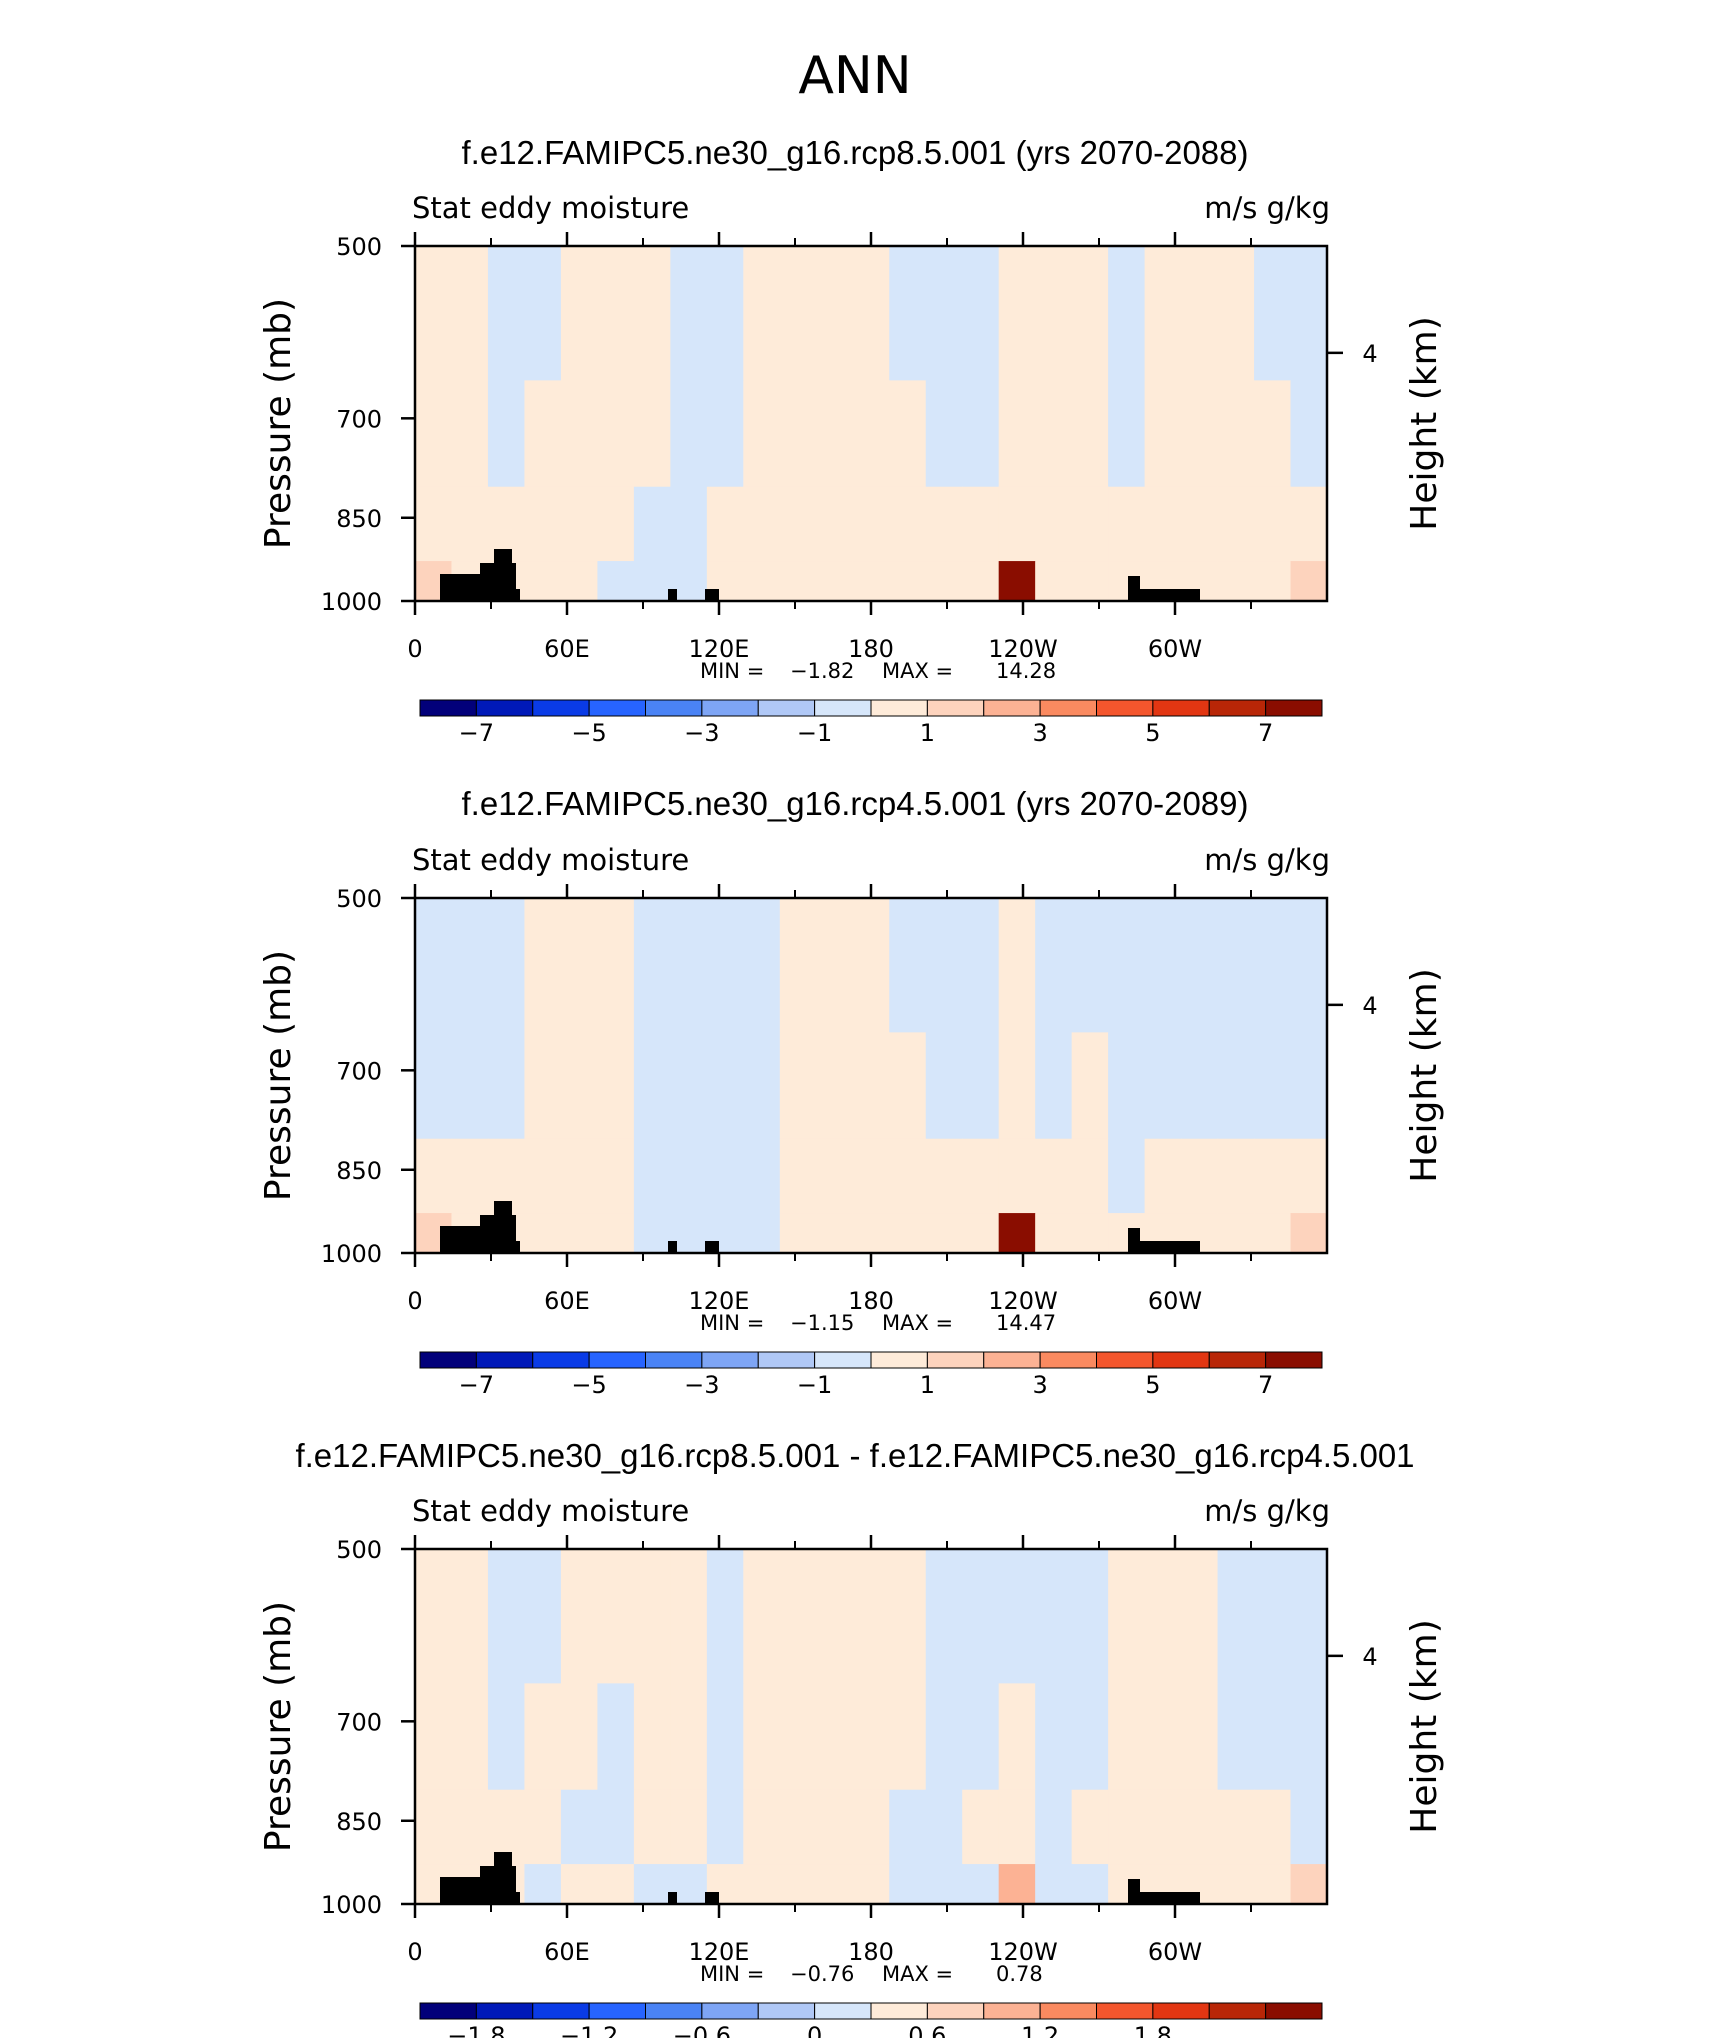 The image size is (1710, 2038). Describe the element at coordinates (1152, 1385) in the screenshot. I see `colorbar-label: 5` at that location.